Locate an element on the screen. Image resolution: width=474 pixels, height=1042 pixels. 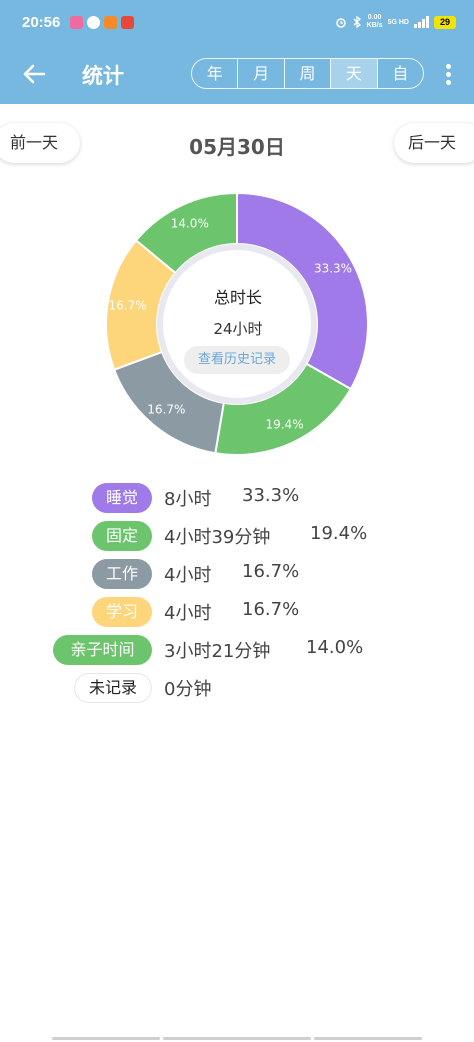
page-title: 统计 is located at coordinates (103, 76).